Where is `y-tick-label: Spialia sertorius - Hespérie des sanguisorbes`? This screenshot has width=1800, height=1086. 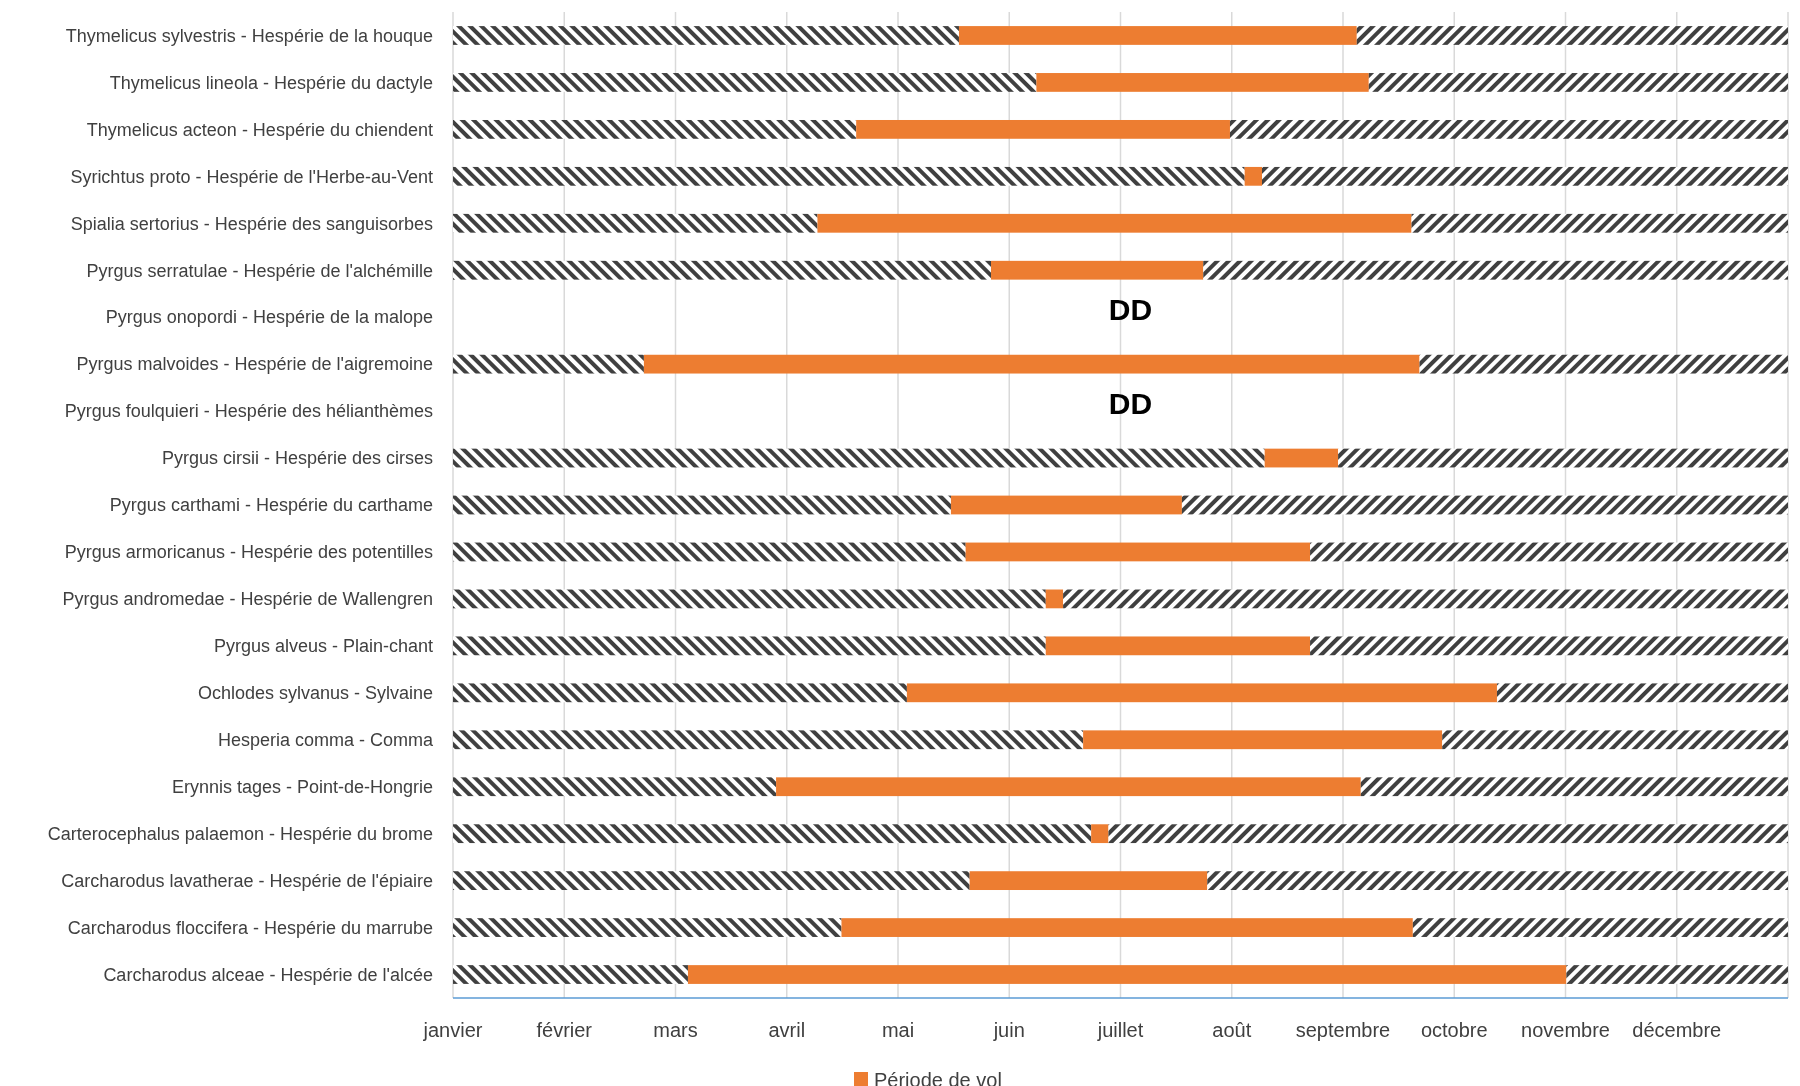
y-tick-label: Spialia sertorius - Hespérie des sanguisorbes is located at coordinates (251, 223).